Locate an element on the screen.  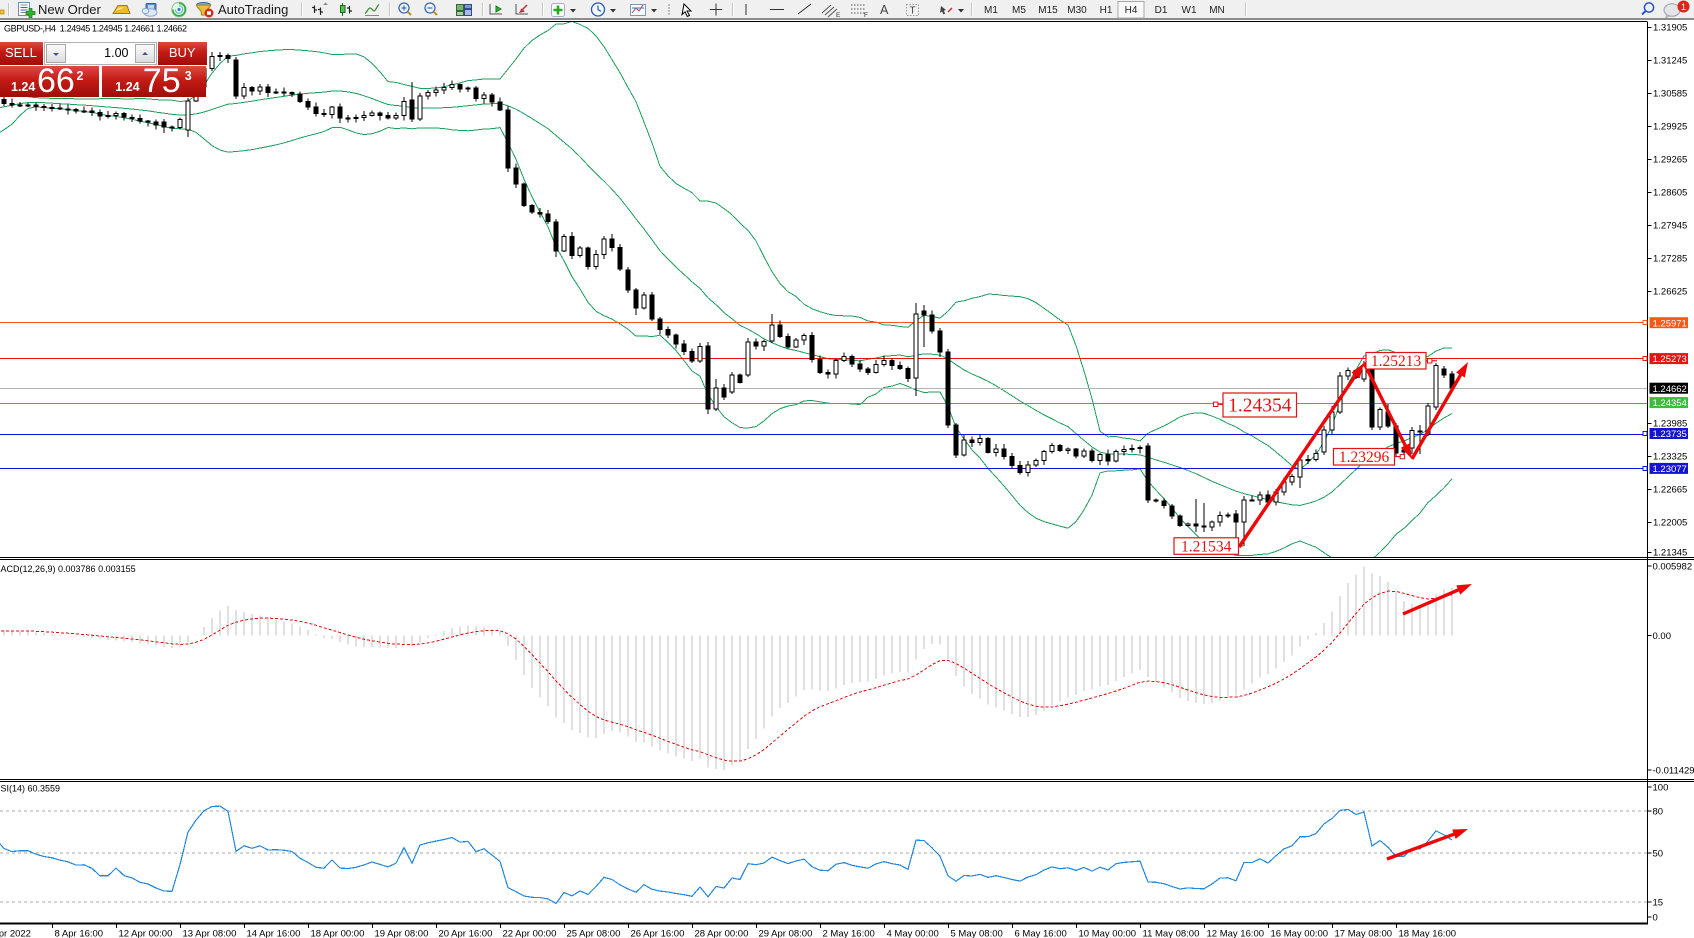
svg-text: 1.28605 is located at coordinates (1670, 193).